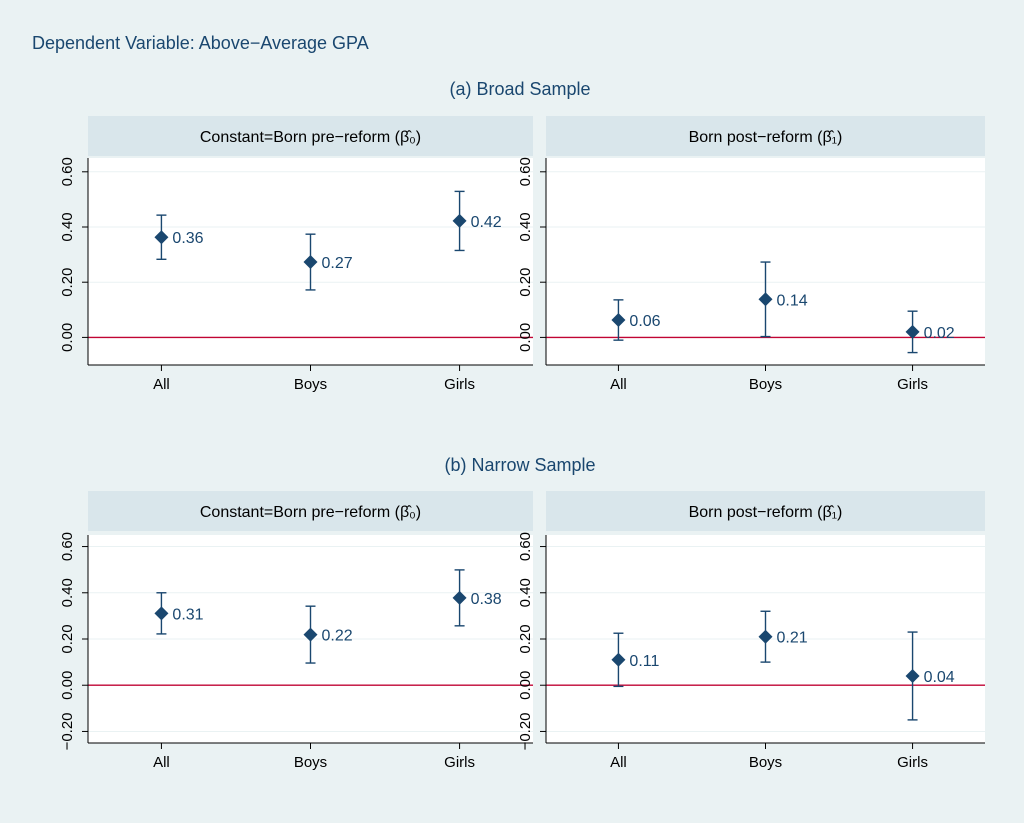 The image size is (1024, 823). I want to click on point-value-label: 0.11, so click(644, 661).